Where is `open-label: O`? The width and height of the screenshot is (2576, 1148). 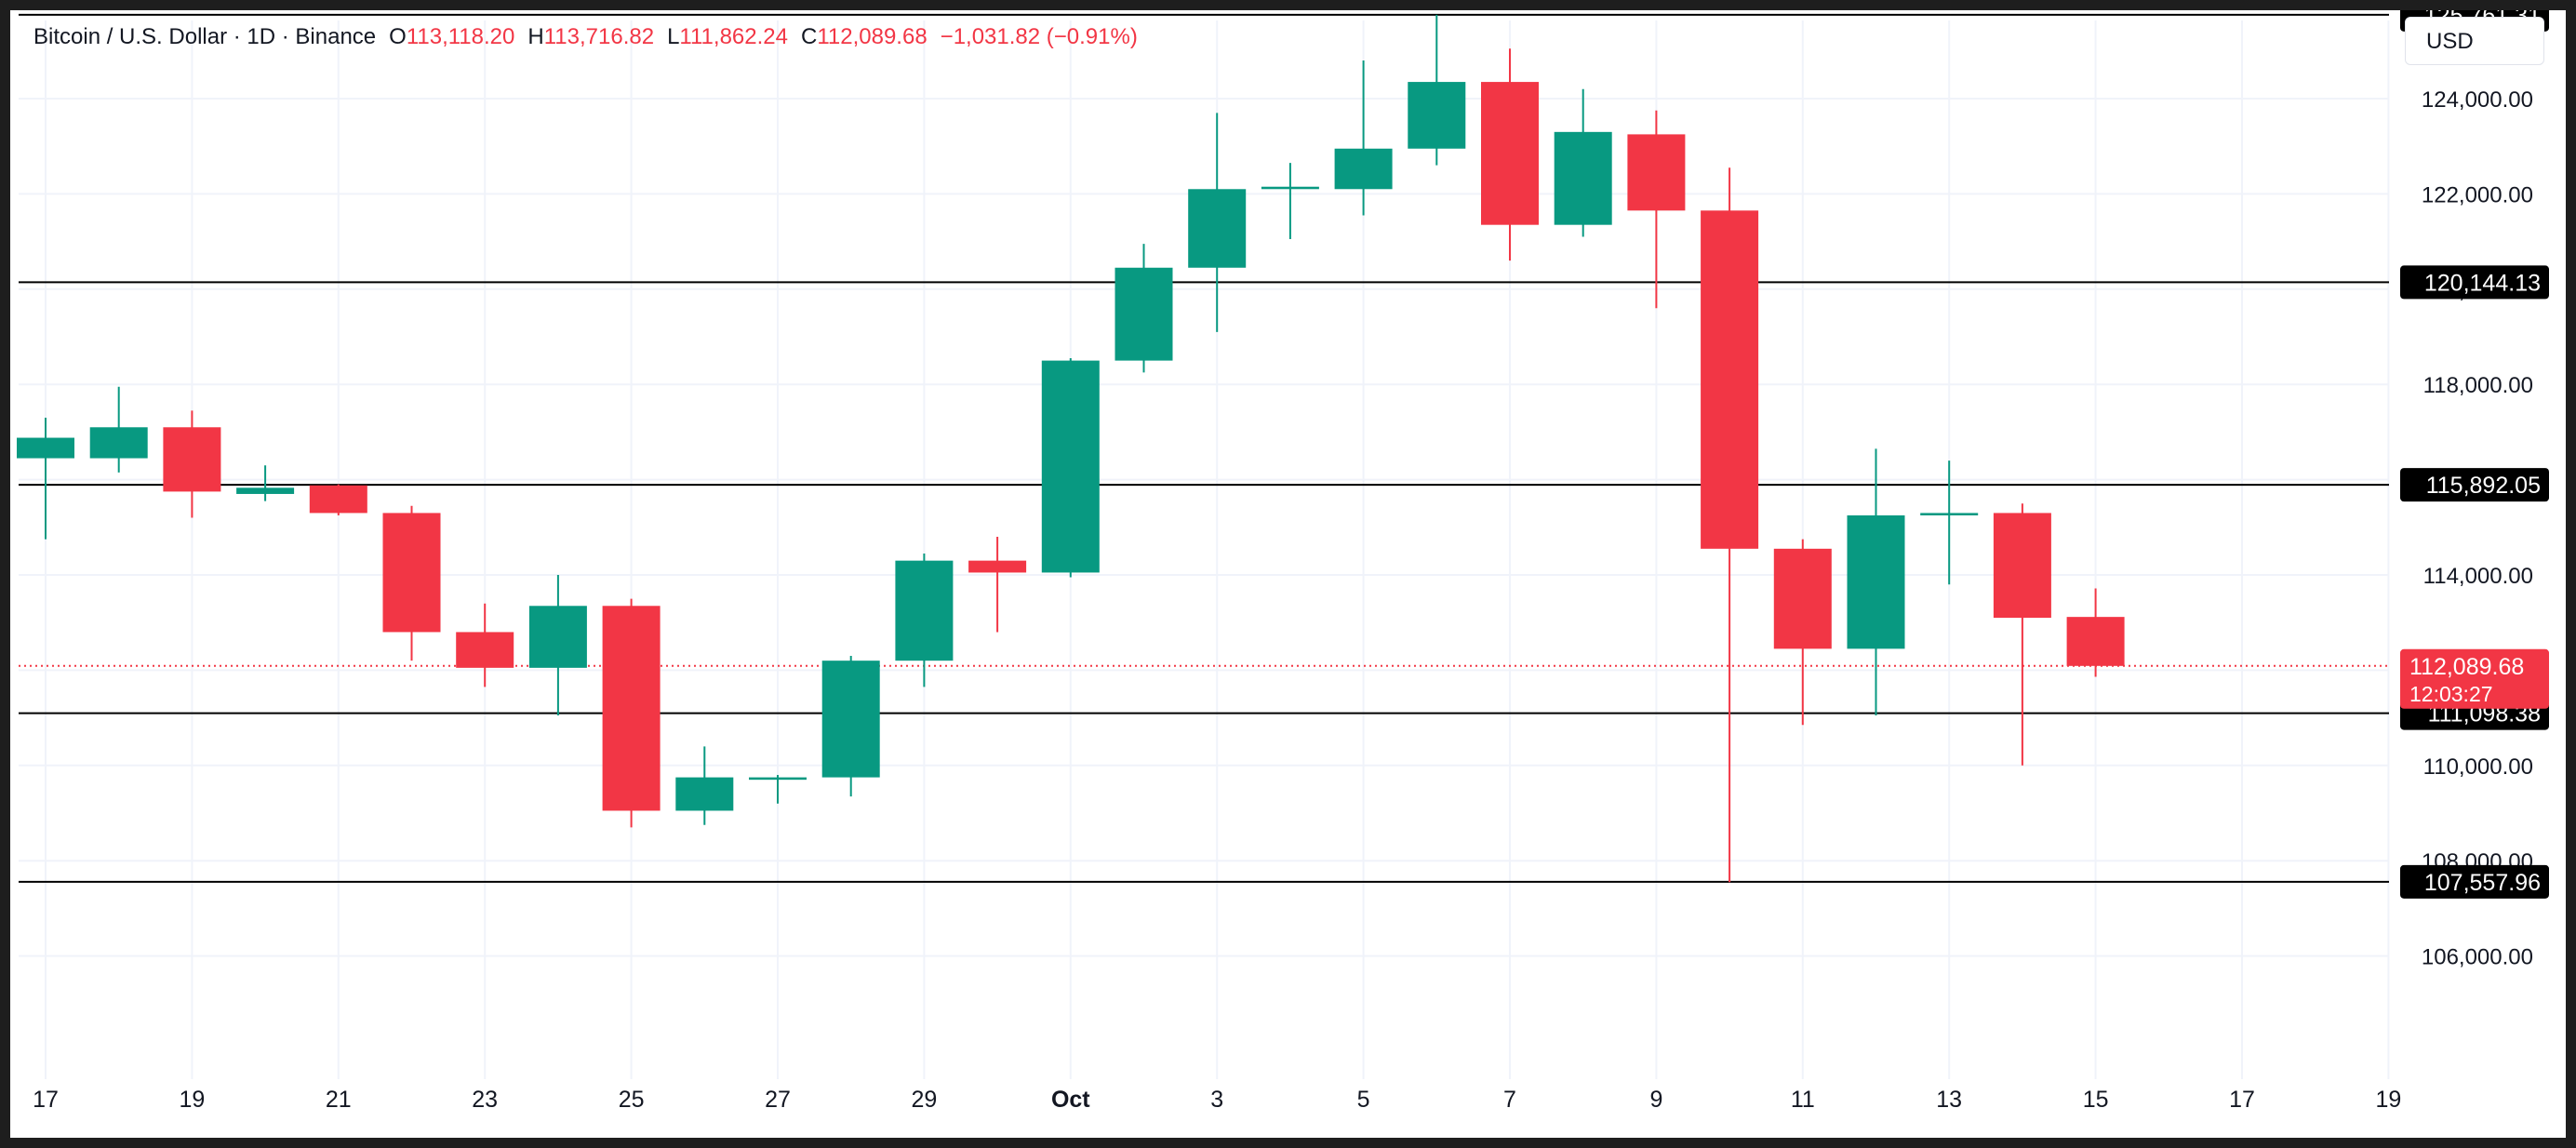
open-label: O is located at coordinates (398, 36).